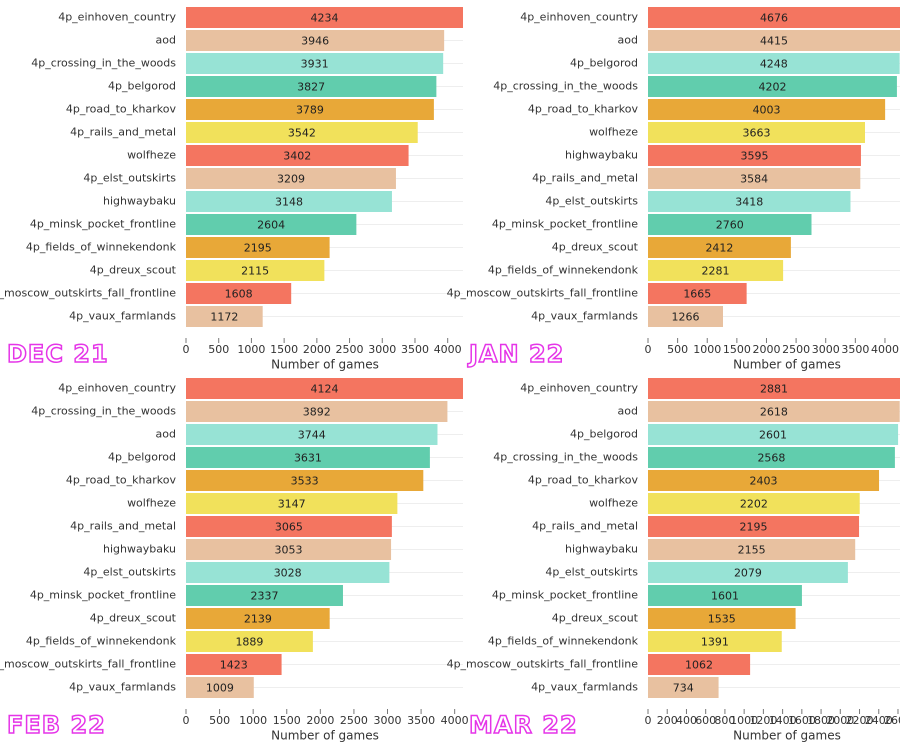  What do you see at coordinates (220, 688) in the screenshot?
I see `value-label: 1009` at bounding box center [220, 688].